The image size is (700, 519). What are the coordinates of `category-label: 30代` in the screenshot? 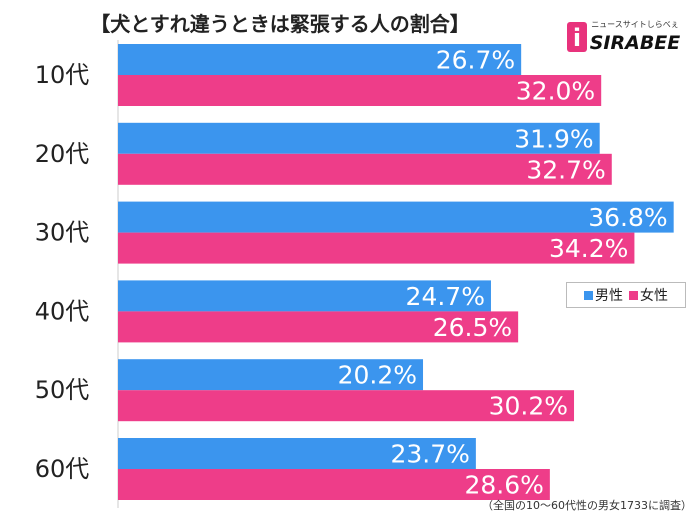 It's located at (62, 233).